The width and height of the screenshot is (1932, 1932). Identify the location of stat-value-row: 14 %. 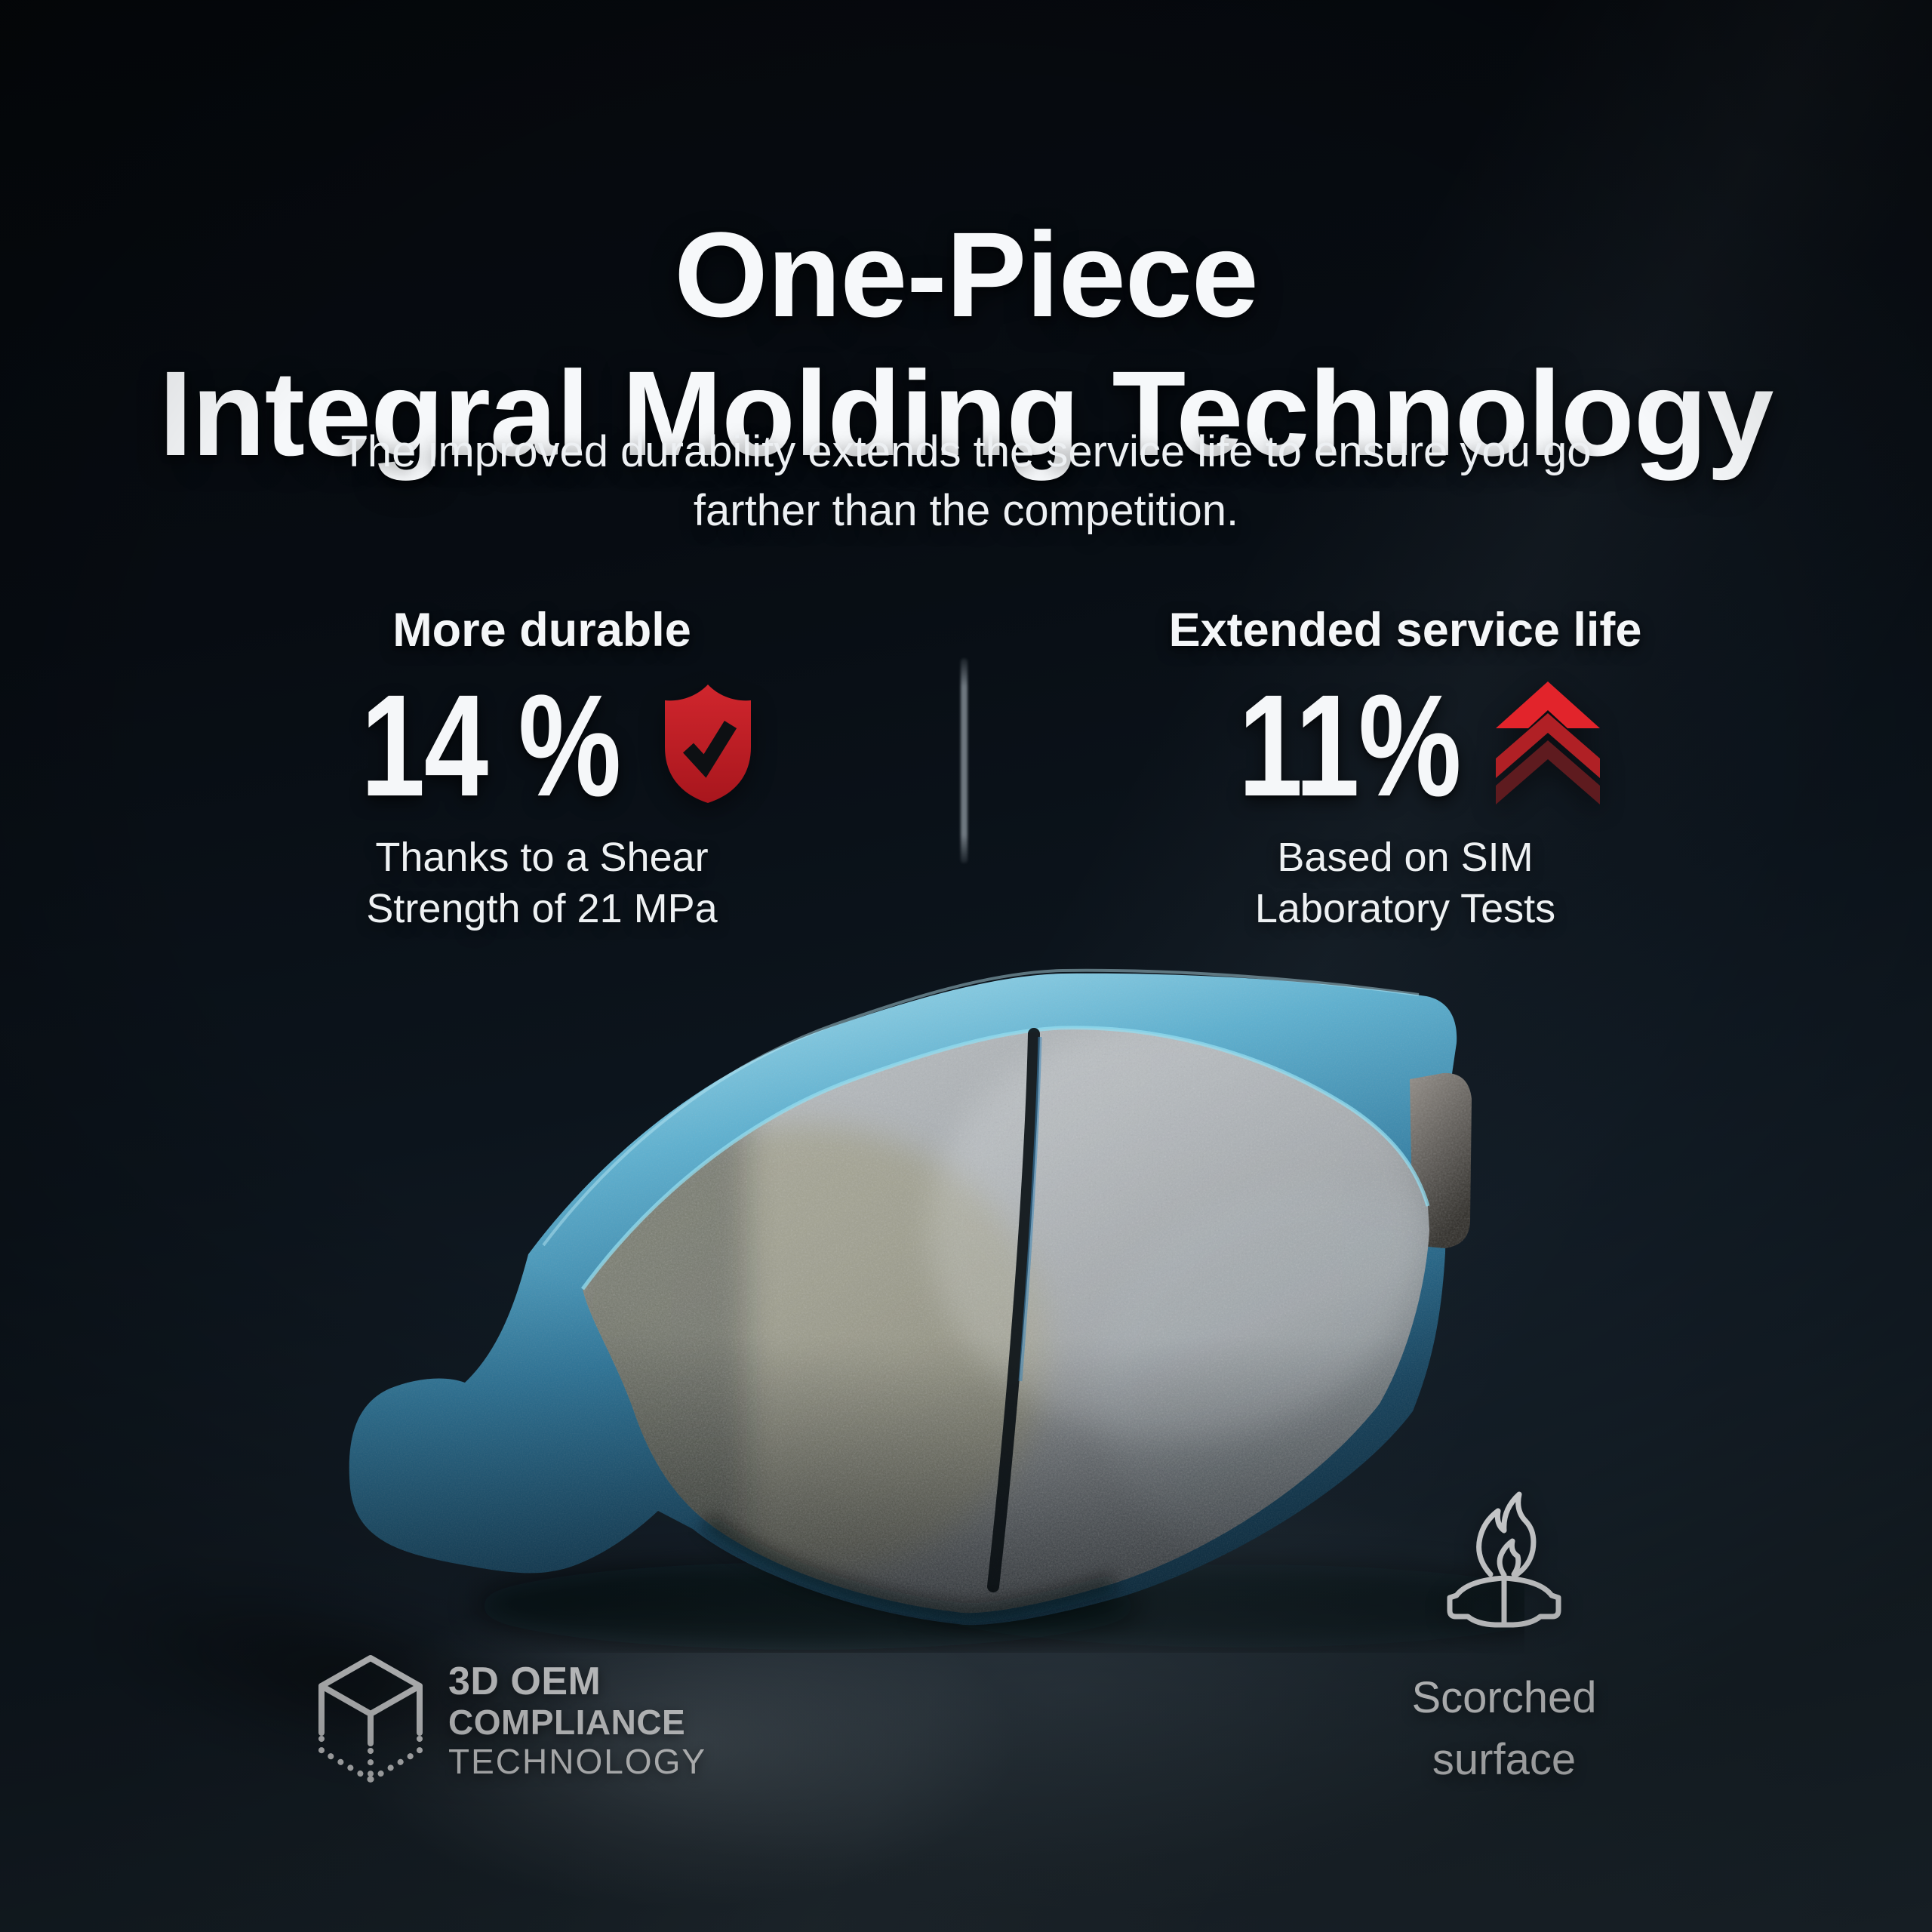
(542, 745).